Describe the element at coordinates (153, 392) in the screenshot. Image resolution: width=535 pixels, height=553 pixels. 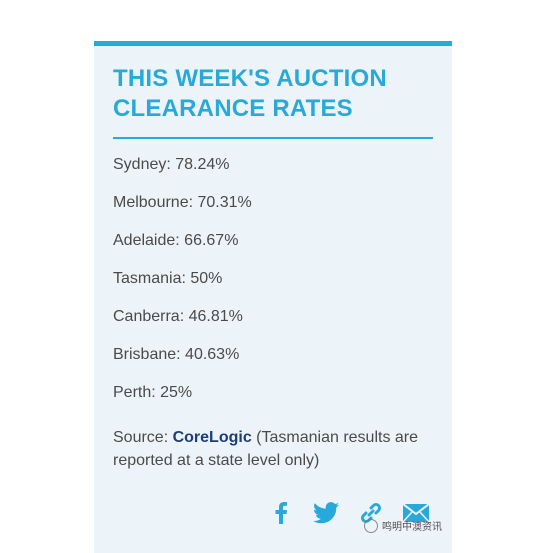
I see `rate-perth: Perth: 25%` at that location.